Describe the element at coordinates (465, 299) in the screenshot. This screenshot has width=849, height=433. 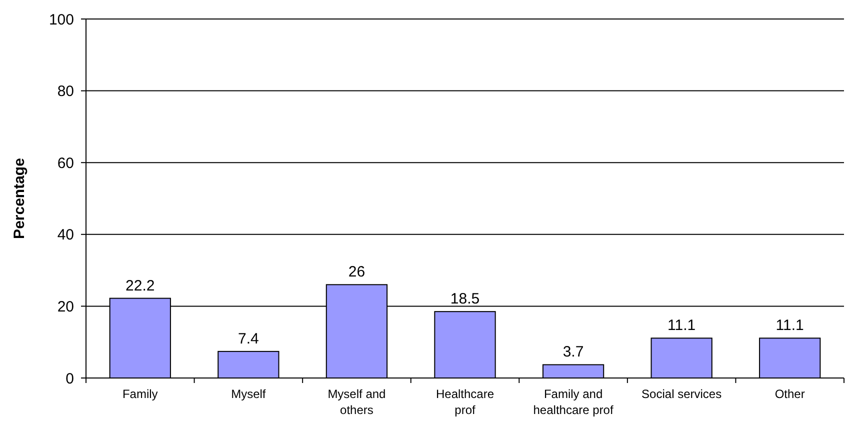
I see `data-label: 18.5` at that location.